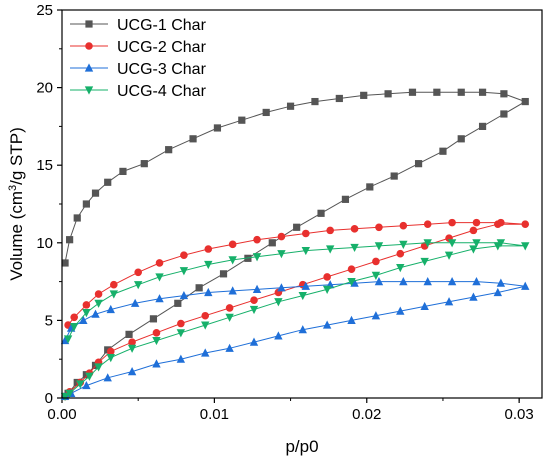 The width and height of the screenshot is (550, 463). What do you see at coordinates (366, 414) in the screenshot?
I see `x-tick-label: 0.02` at bounding box center [366, 414].